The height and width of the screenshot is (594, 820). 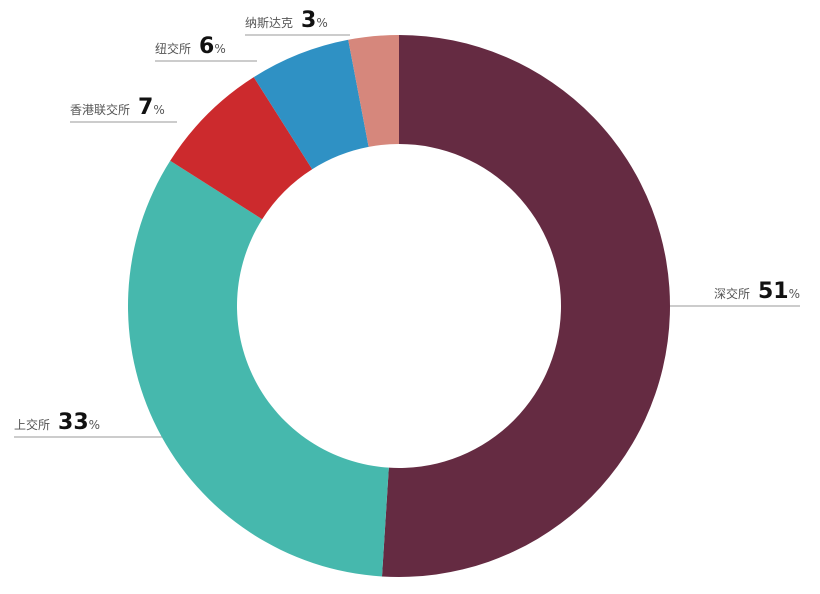 What do you see at coordinates (773, 291) in the screenshot?
I see `value-label: 51` at bounding box center [773, 291].